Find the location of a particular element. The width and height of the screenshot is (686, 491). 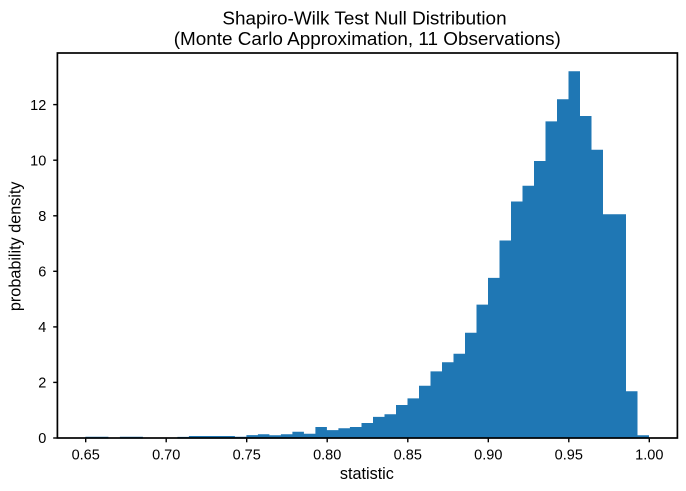

svg-text: 8 is located at coordinates (42, 217).